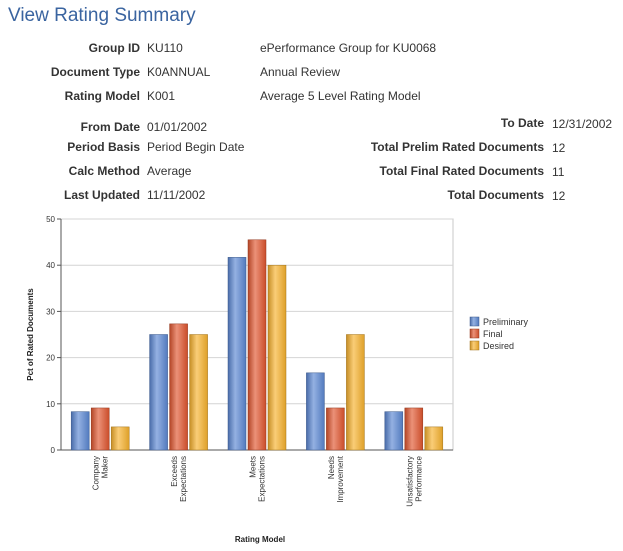  What do you see at coordinates (158, 392) in the screenshot?
I see `bar-preliminary-exceeds-expectations` at bounding box center [158, 392].